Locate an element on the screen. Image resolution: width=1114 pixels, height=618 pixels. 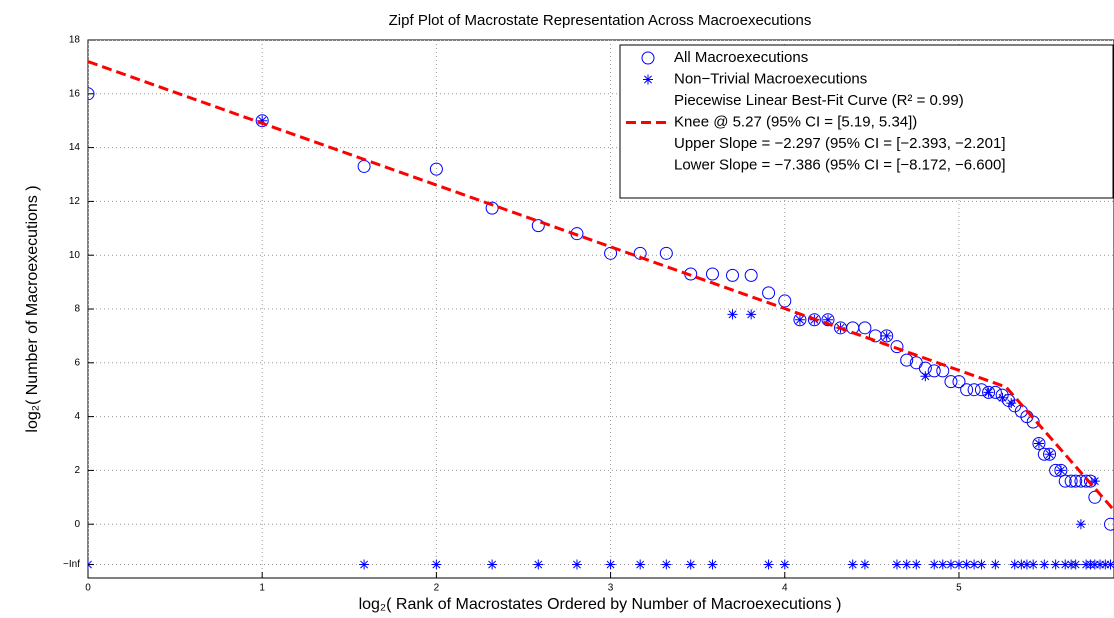
y-tick-label: 0 is located at coordinates (77, 524).